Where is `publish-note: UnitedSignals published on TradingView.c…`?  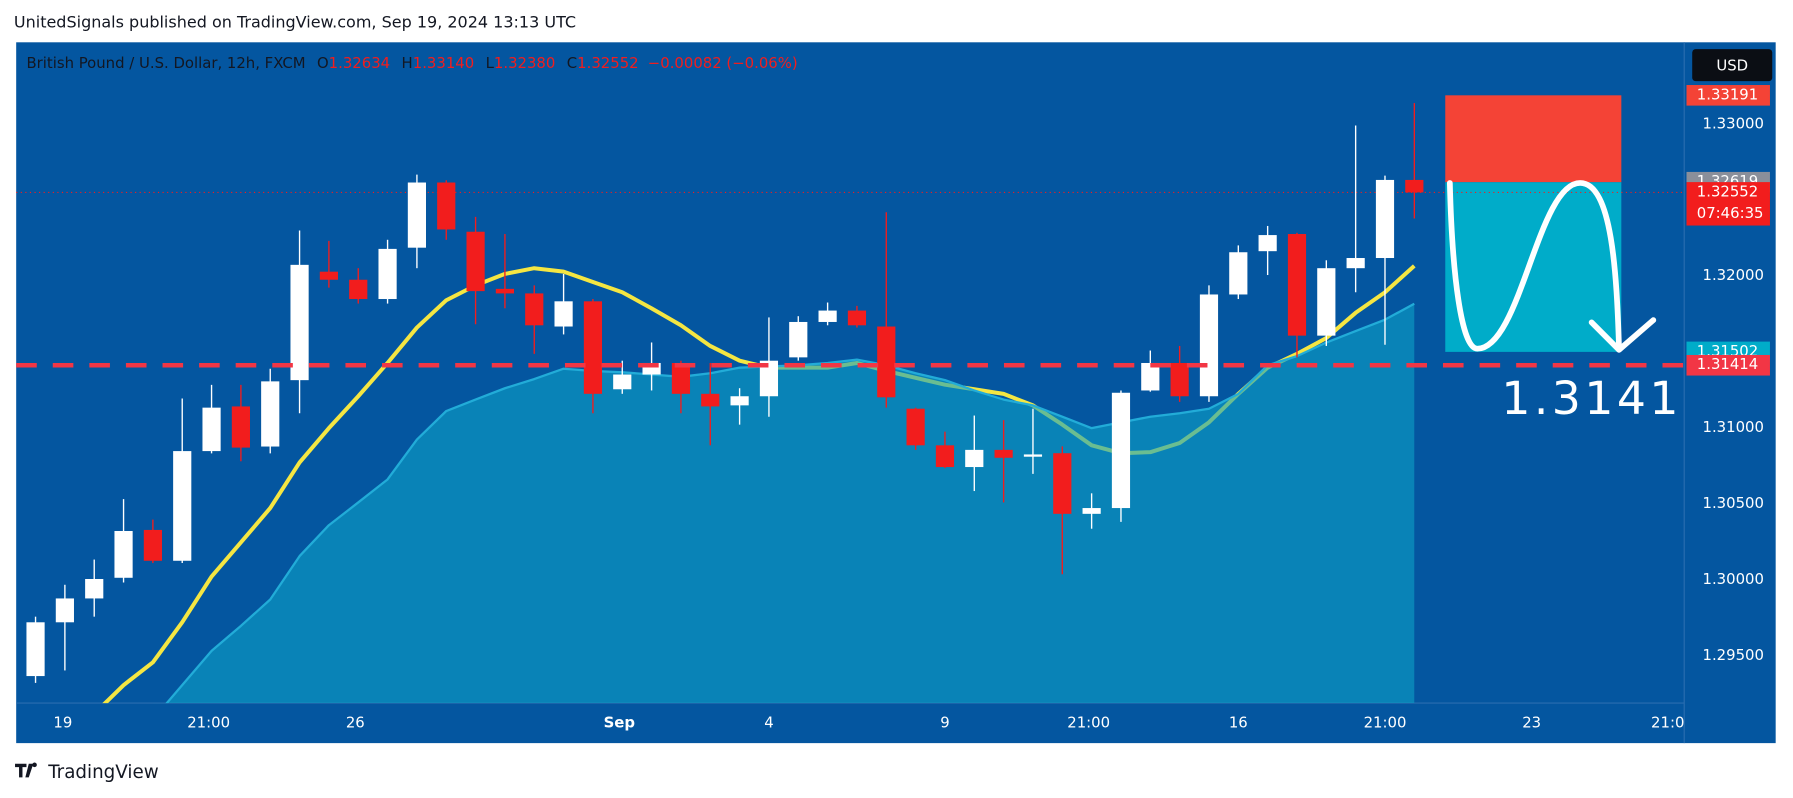
publish-note: UnitedSignals published on TradingView.c… is located at coordinates (295, 21).